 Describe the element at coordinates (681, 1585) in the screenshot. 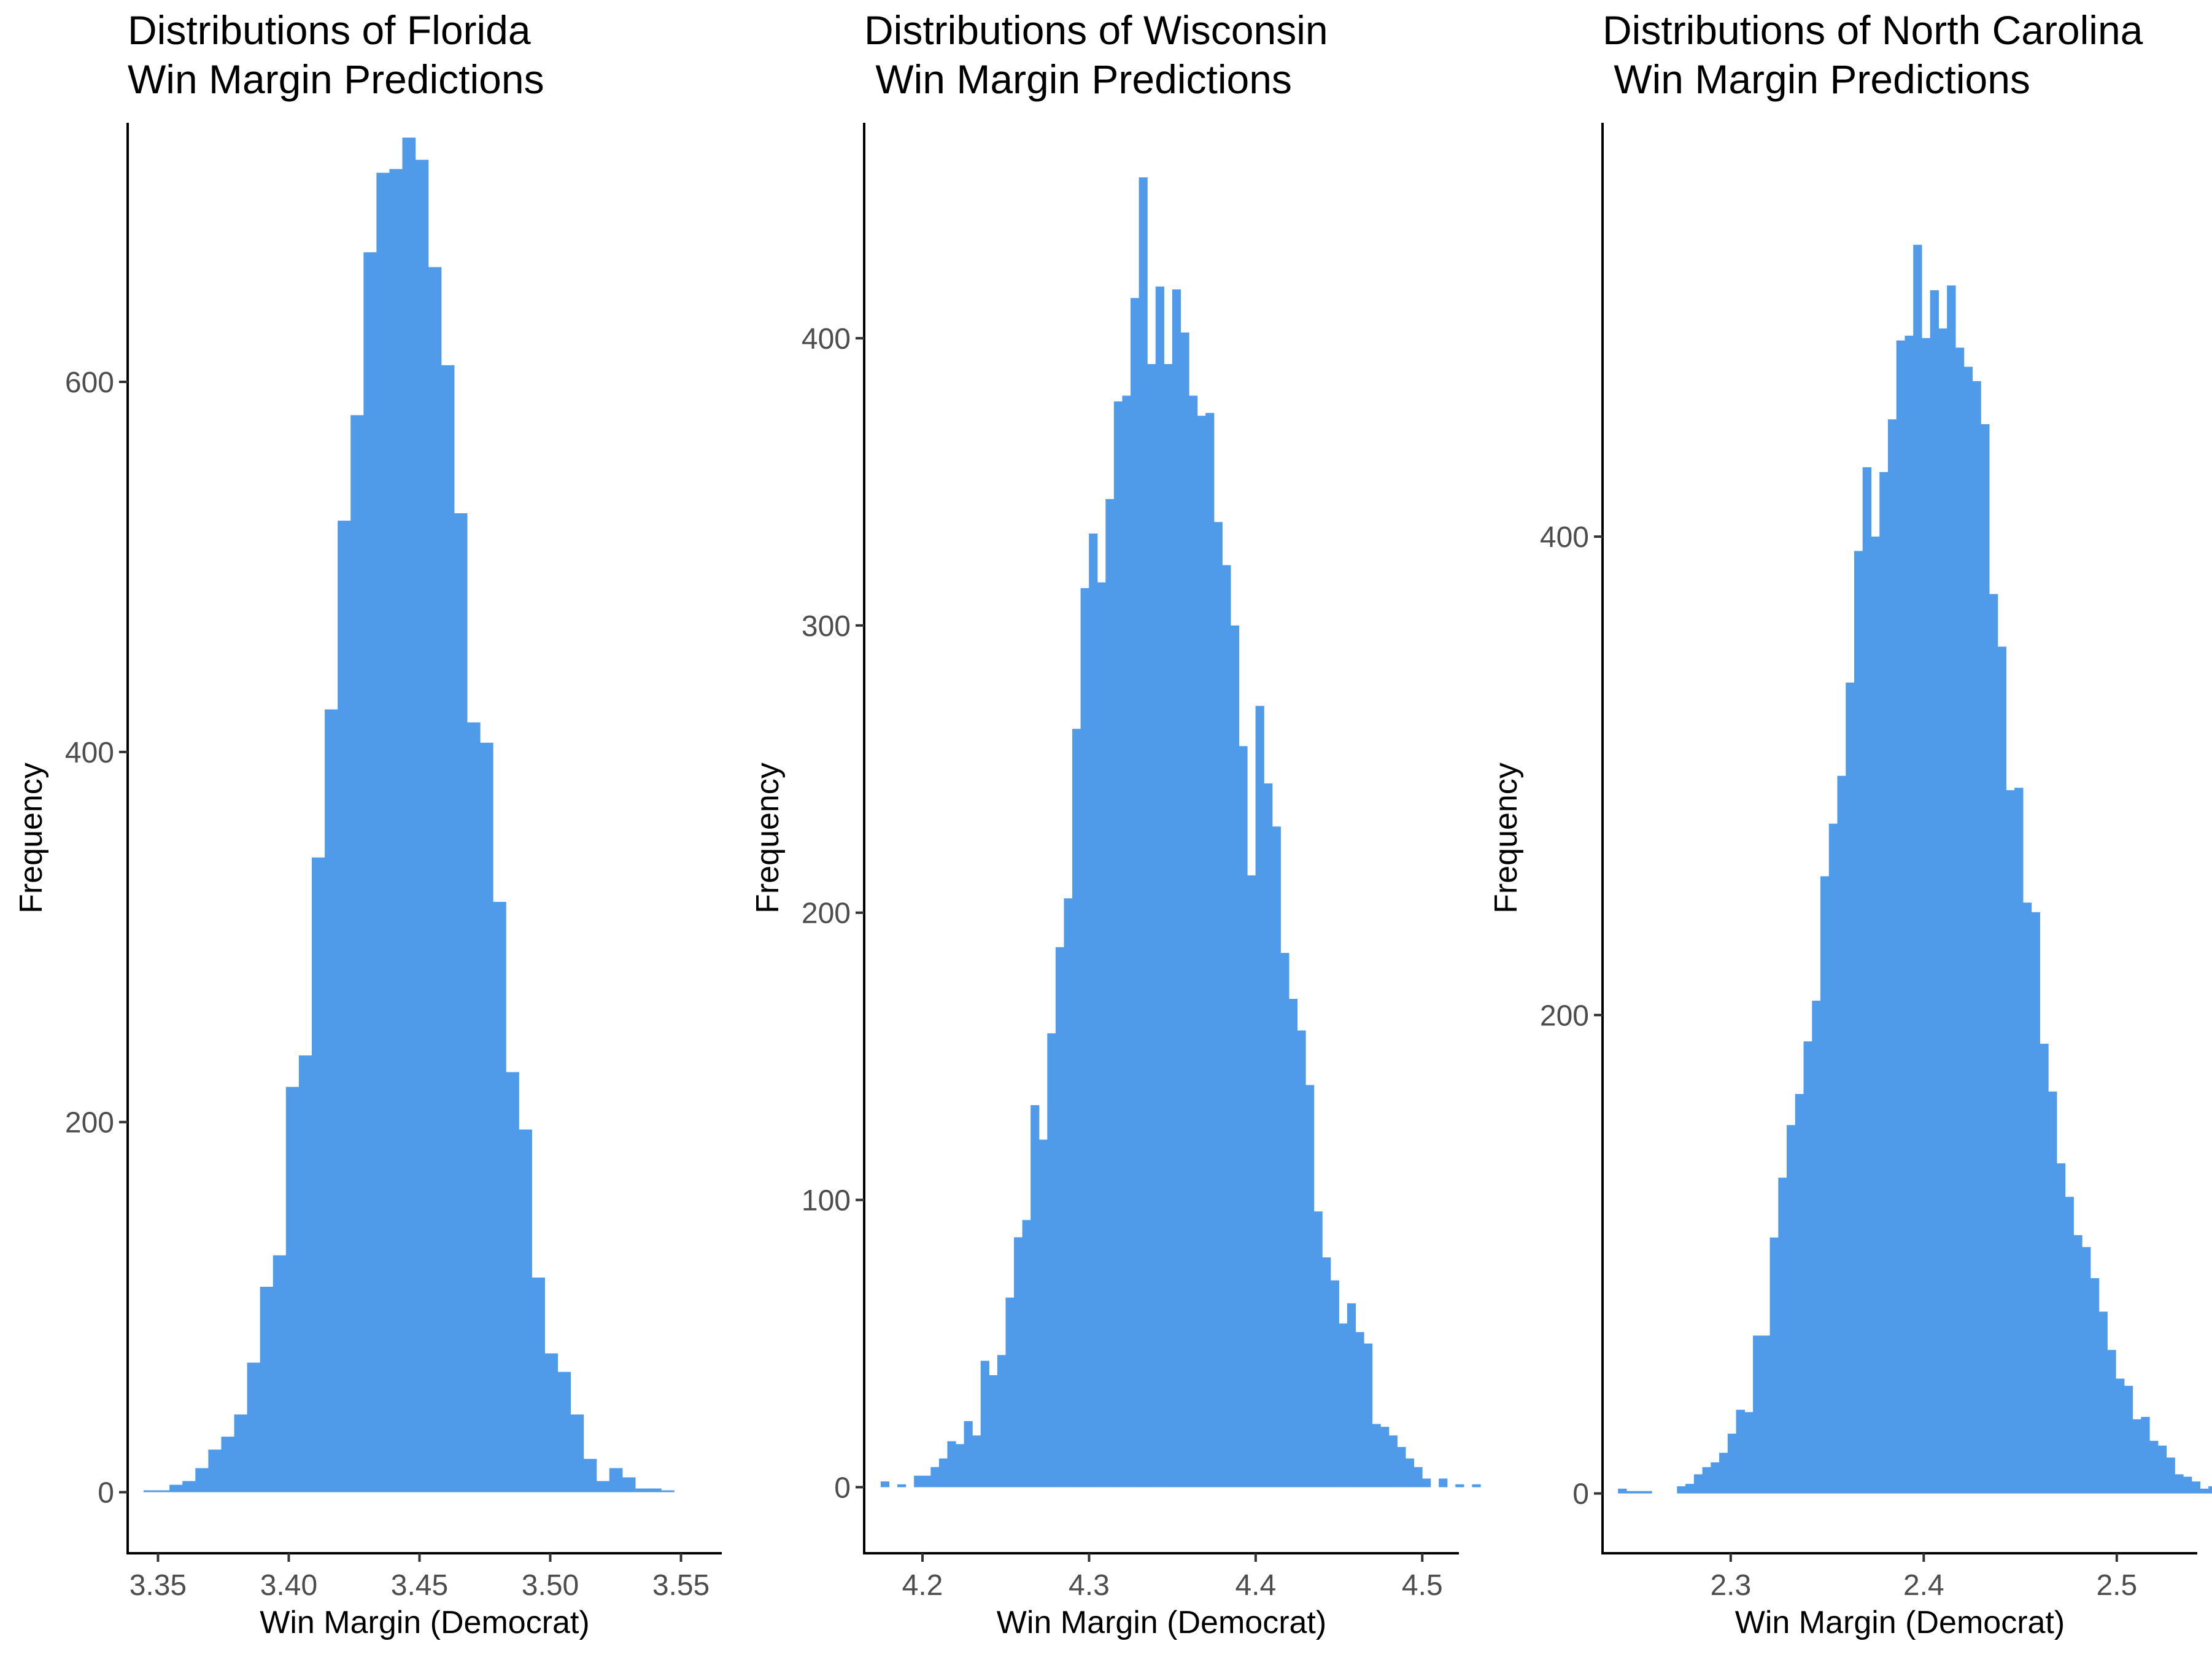

I see `x-tick-label: 3.55` at that location.